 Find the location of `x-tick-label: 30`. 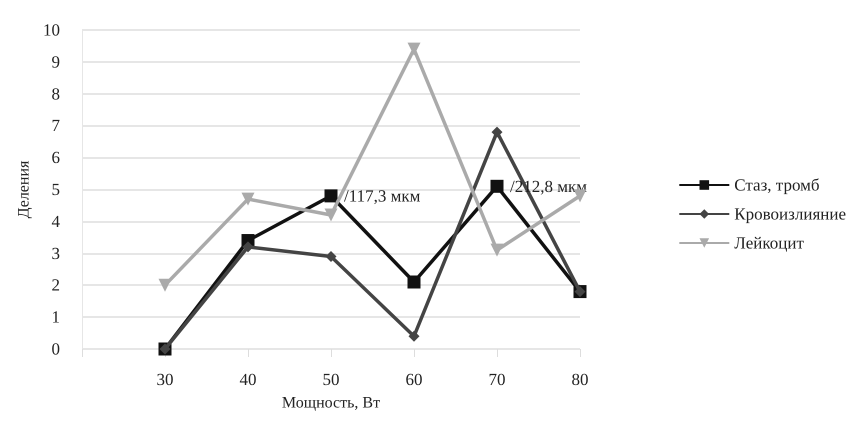

x-tick-label: 30 is located at coordinates (165, 379).